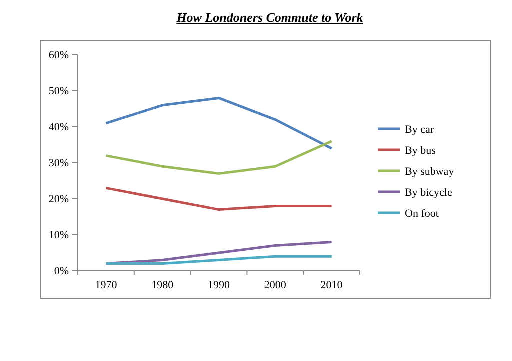 Image resolution: width=512 pixels, height=361 pixels. Describe the element at coordinates (58, 128) in the screenshot. I see `y-tick-label: 40%` at that location.